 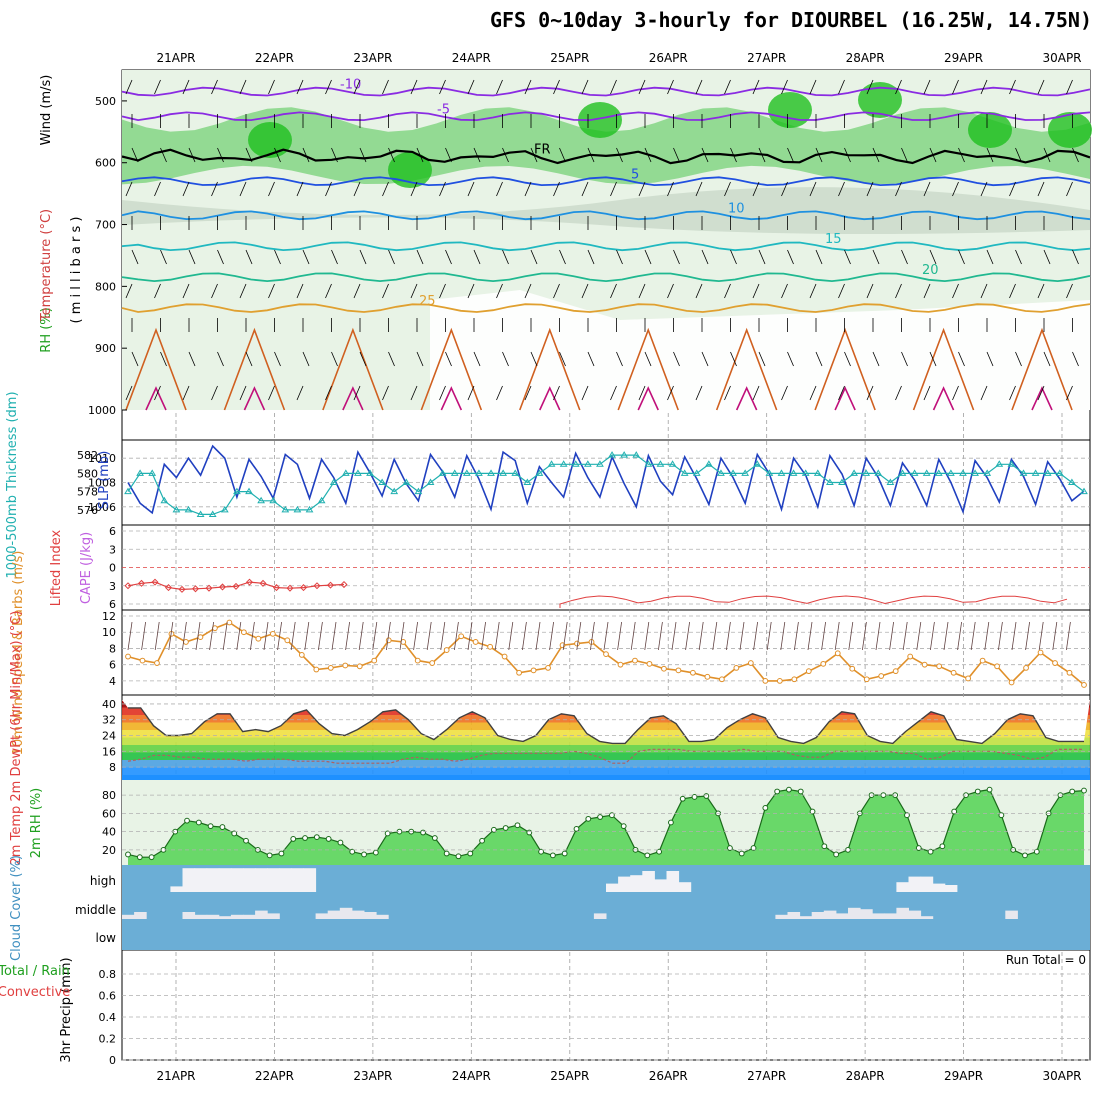 What do you see at coordinates (112, 549) in the screenshot?
I see `li-tick: 3` at bounding box center [112, 549].